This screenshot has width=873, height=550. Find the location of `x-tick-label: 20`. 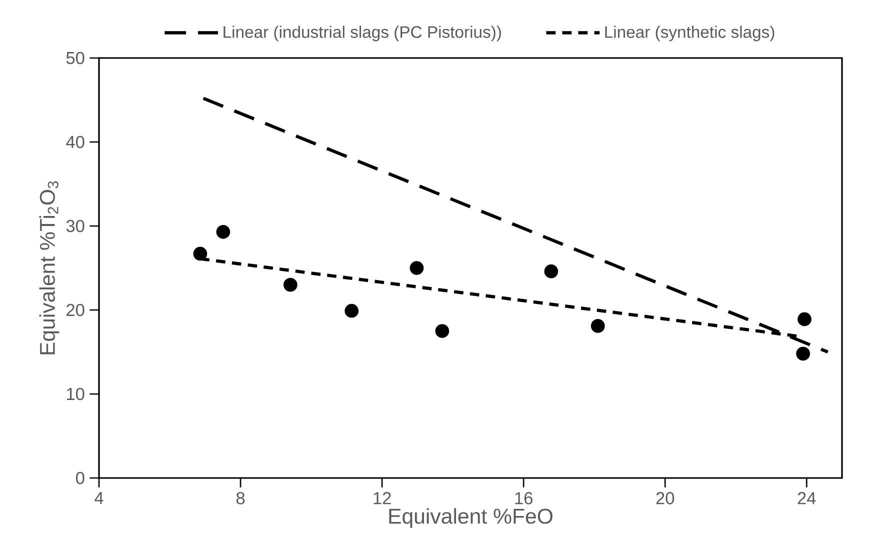

x-tick-label: 20 is located at coordinates (665, 498).